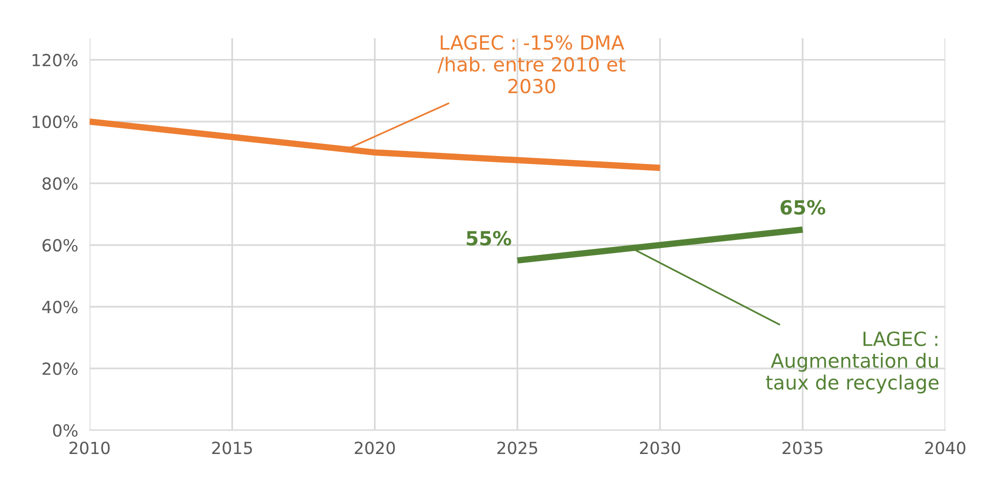 The image size is (995, 478). What do you see at coordinates (531, 64) in the screenshot?
I see `annotation: LAGEC : -15% DMA /hab. entre 2010 et 2030` at bounding box center [531, 64].